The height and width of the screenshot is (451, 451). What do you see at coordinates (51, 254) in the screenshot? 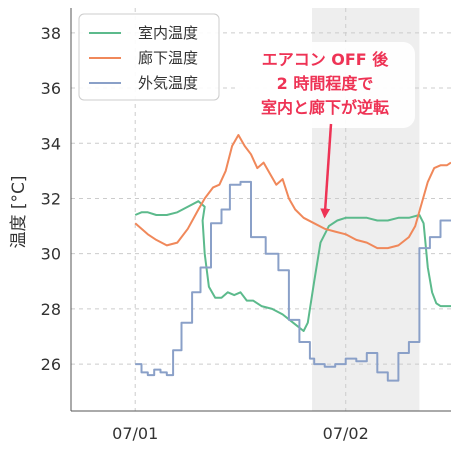
I see `y-tick-label: 30` at bounding box center [51, 254].